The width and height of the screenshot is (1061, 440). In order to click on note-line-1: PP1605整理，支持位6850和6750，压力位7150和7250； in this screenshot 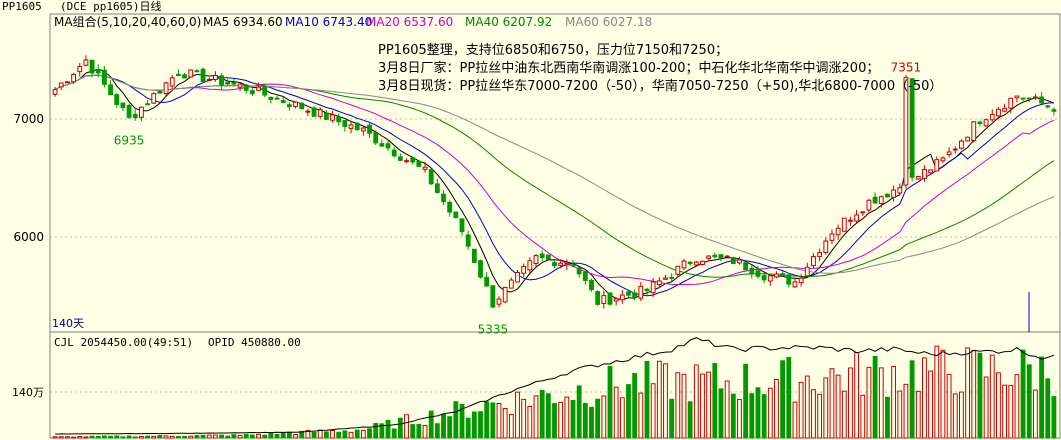, I will do `click(553, 50)`.